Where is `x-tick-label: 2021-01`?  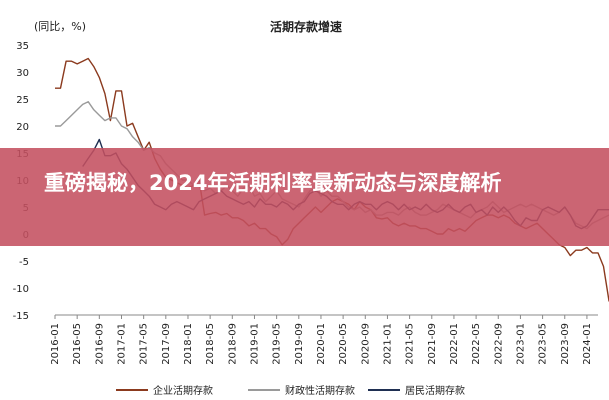
x-tick-label: 2021-01 is located at coordinates (387, 344).